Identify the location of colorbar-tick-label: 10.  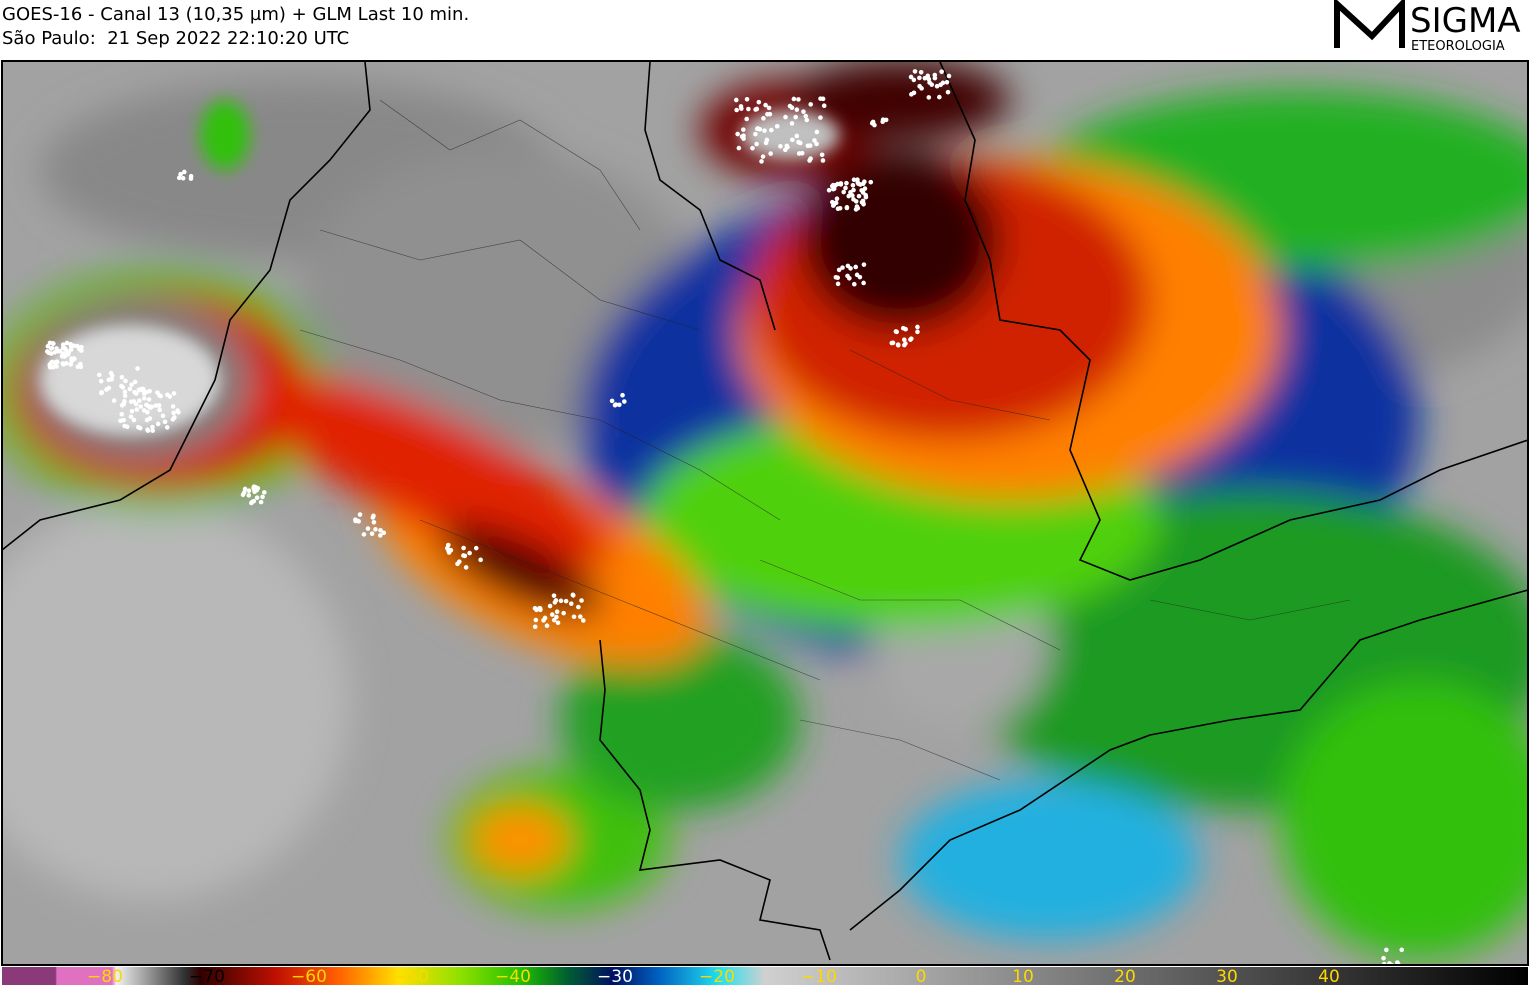
(1023, 977).